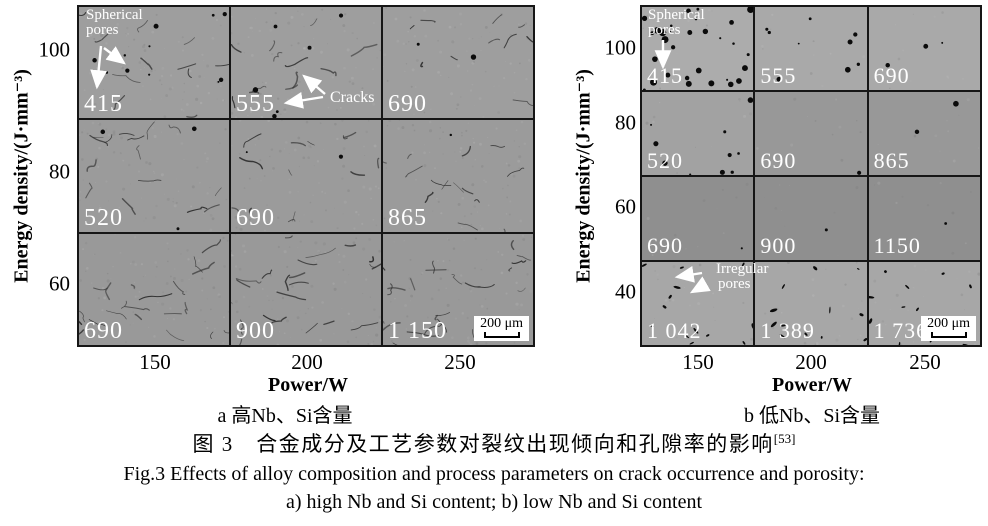 The width and height of the screenshot is (988, 526). I want to click on panel-b-ytick-40: 40, so click(625, 291).